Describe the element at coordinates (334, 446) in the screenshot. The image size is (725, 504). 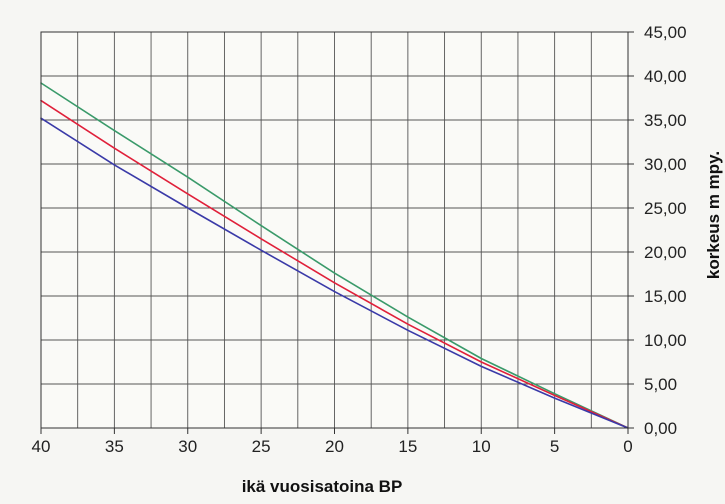
I see `x-tick-label: 20` at that location.